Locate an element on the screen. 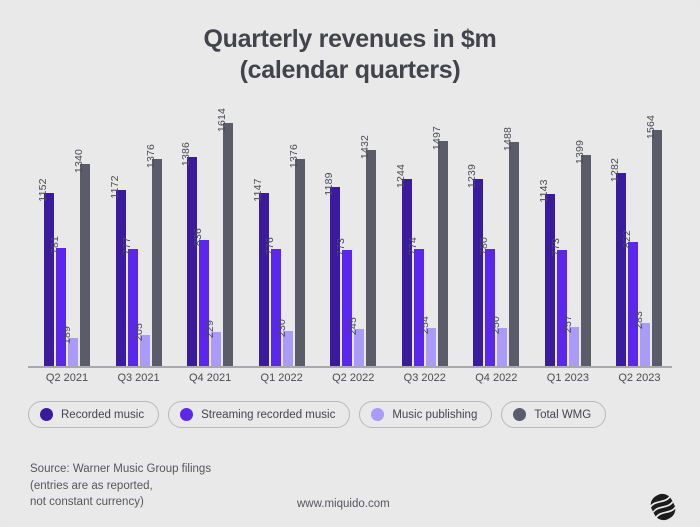 Image resolution: width=700 pixels, height=527 pixels. bar: 189 is located at coordinates (69, 346).